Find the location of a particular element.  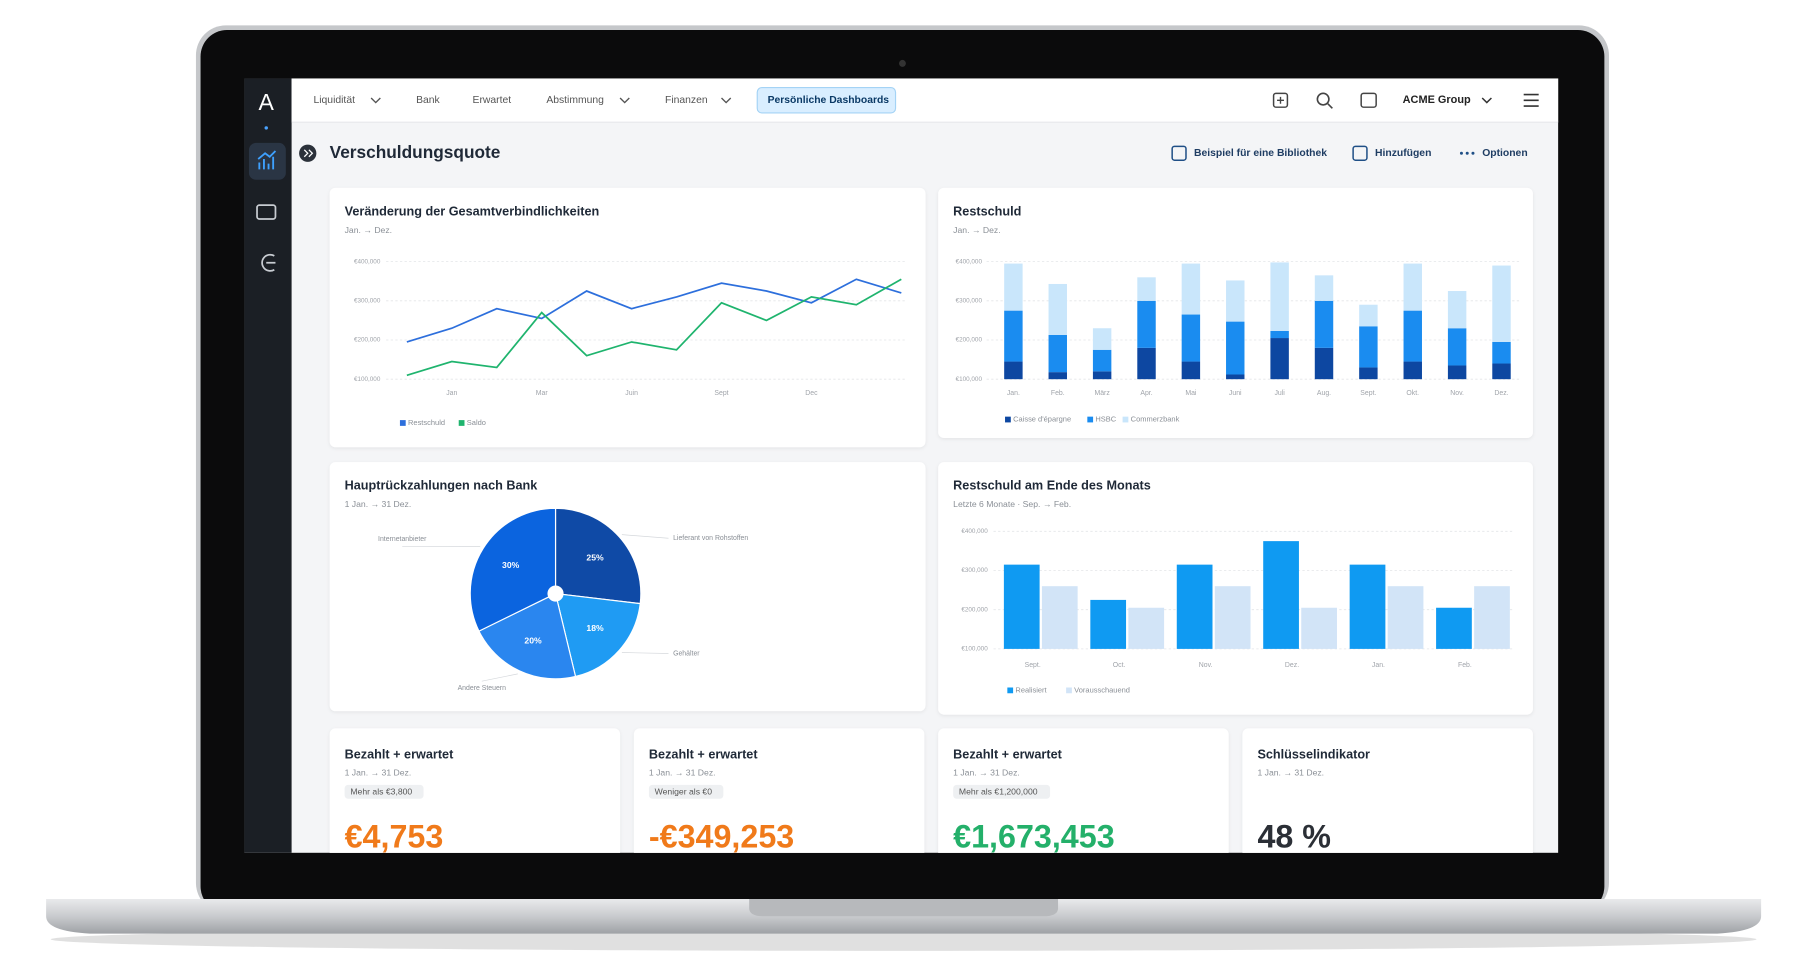

legend-label: Commerzbank is located at coordinates (1155, 419).